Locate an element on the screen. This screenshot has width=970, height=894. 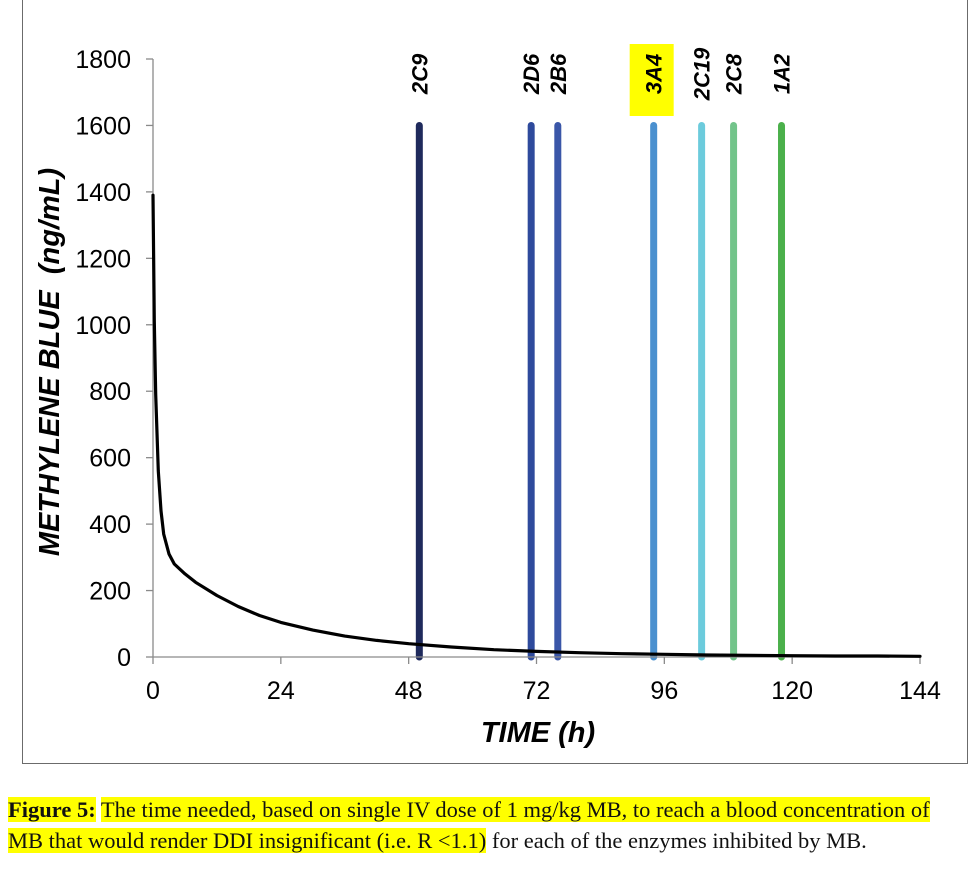
y-tick-label: 800 is located at coordinates (110, 392).